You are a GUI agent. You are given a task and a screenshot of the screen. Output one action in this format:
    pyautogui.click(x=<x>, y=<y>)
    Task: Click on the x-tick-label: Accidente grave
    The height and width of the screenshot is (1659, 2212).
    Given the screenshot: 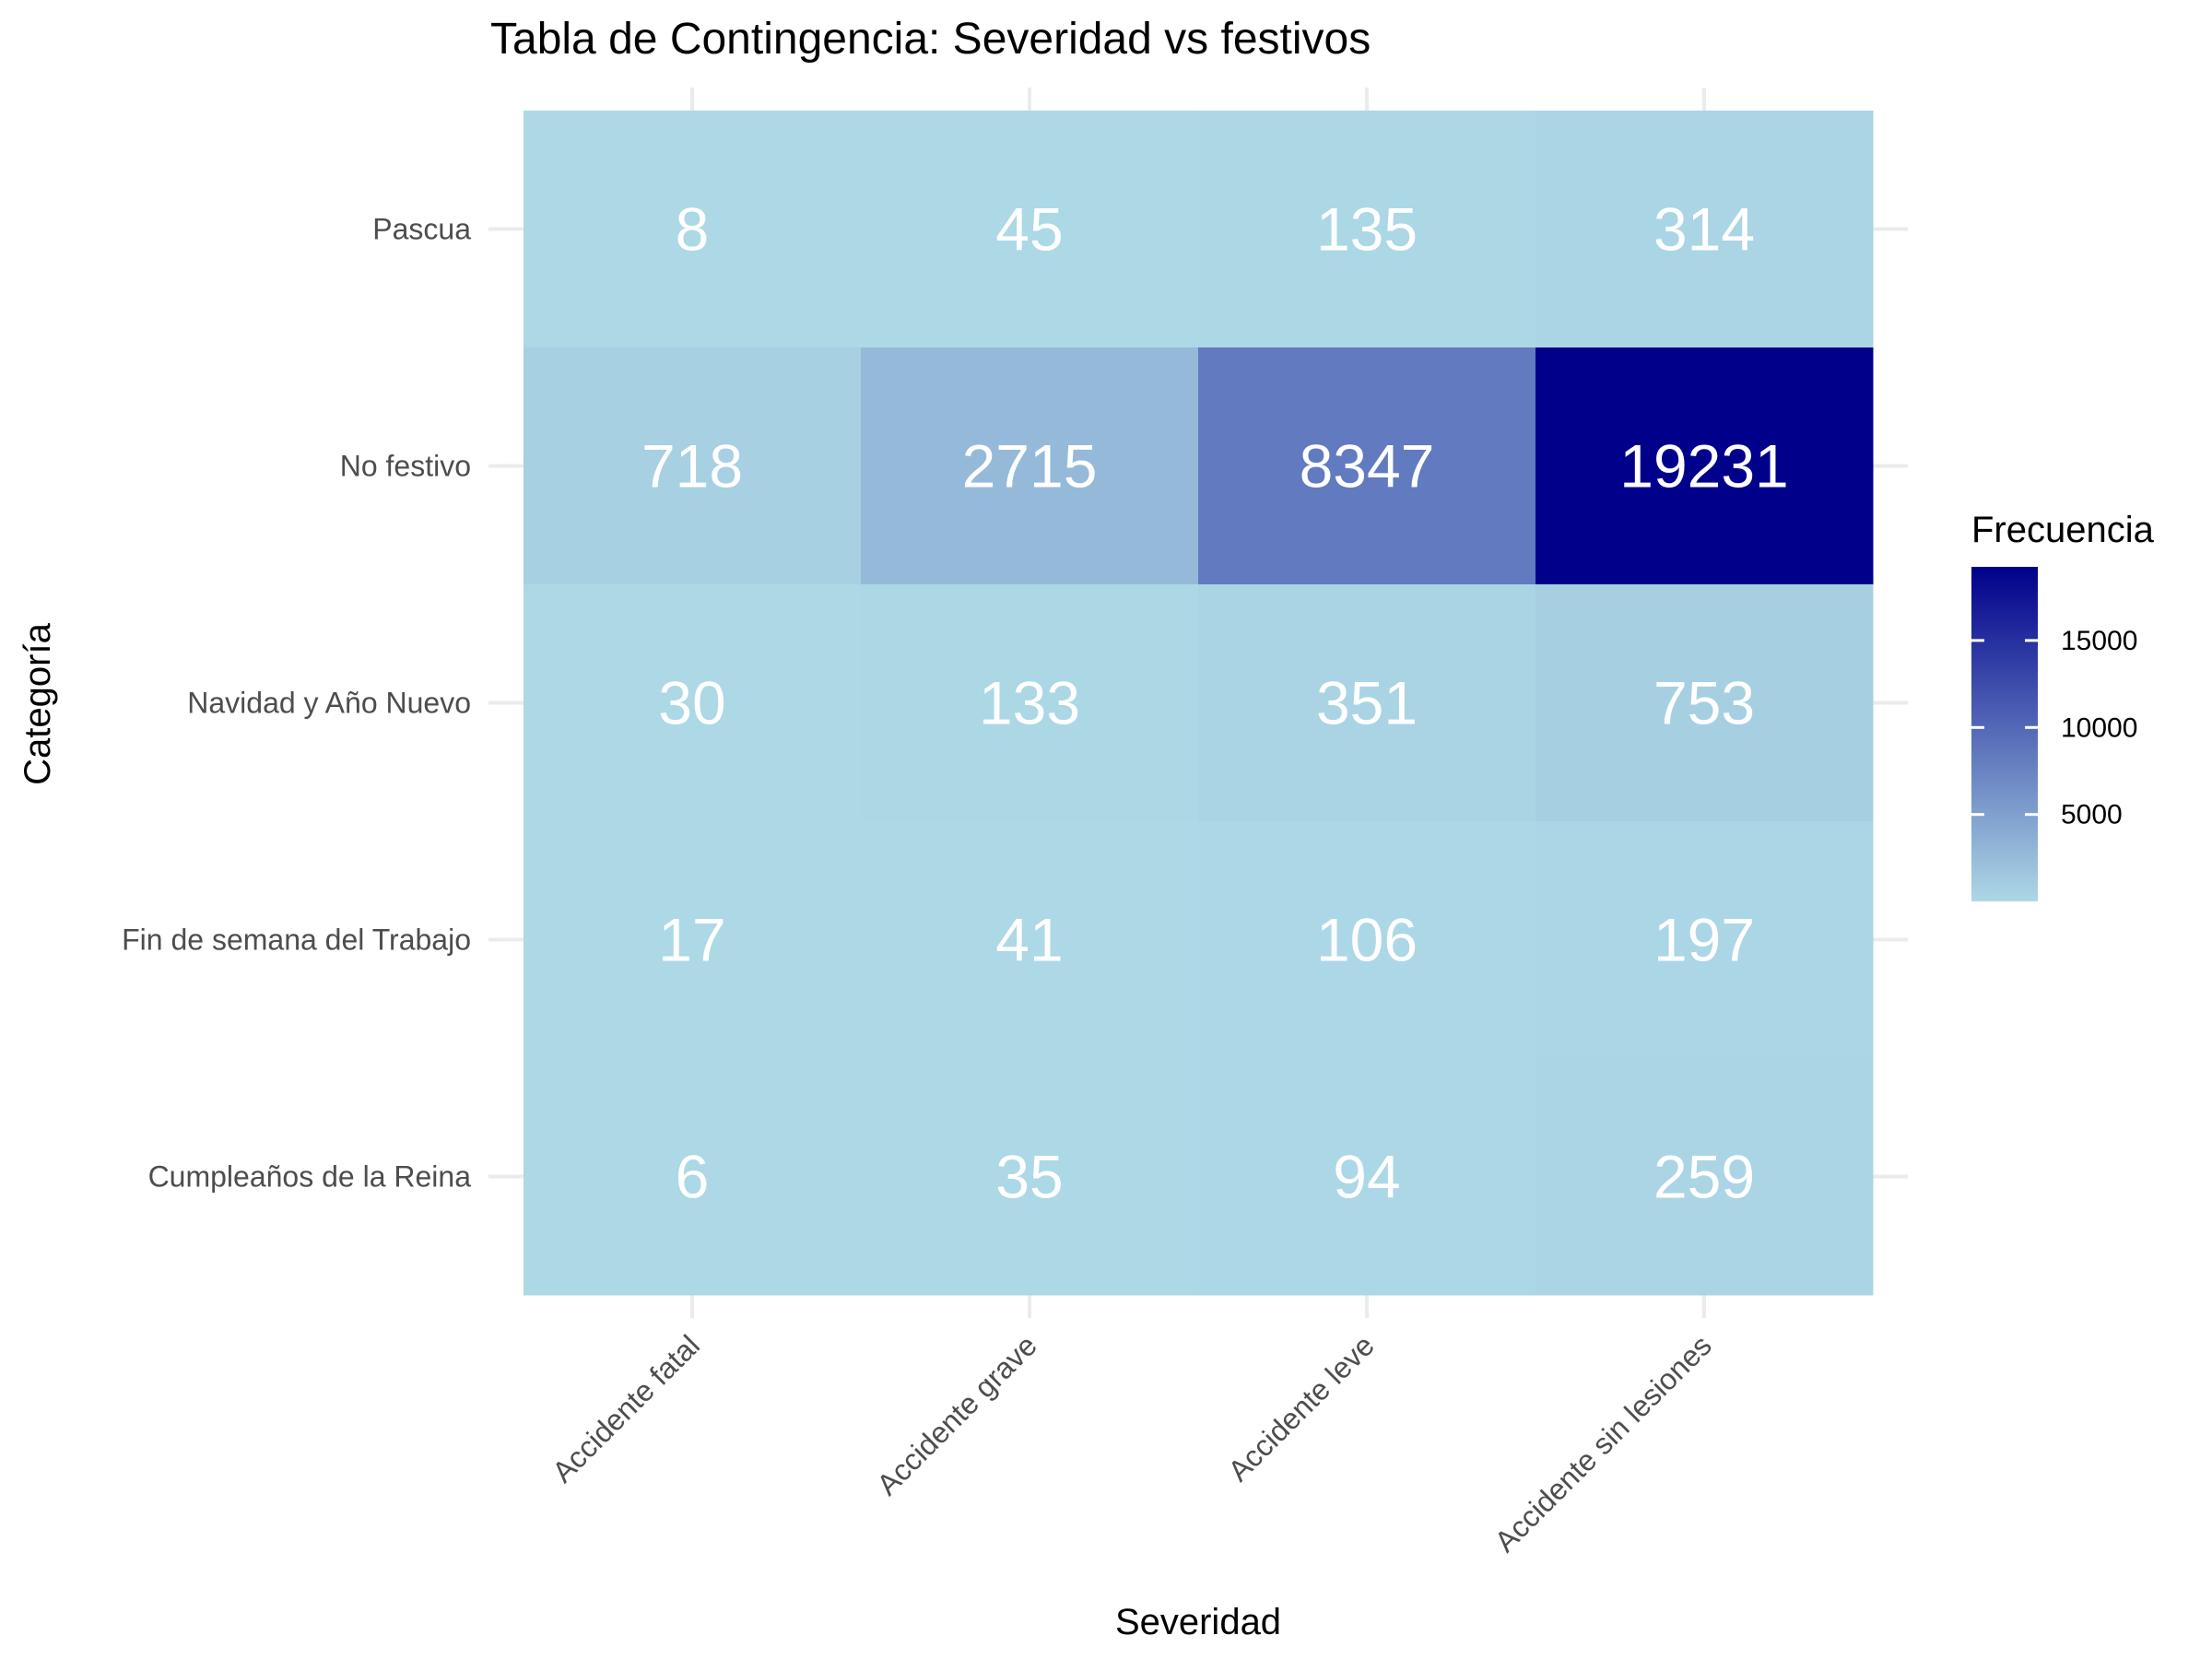 What is the action you would take?
    pyautogui.click(x=956, y=1414)
    